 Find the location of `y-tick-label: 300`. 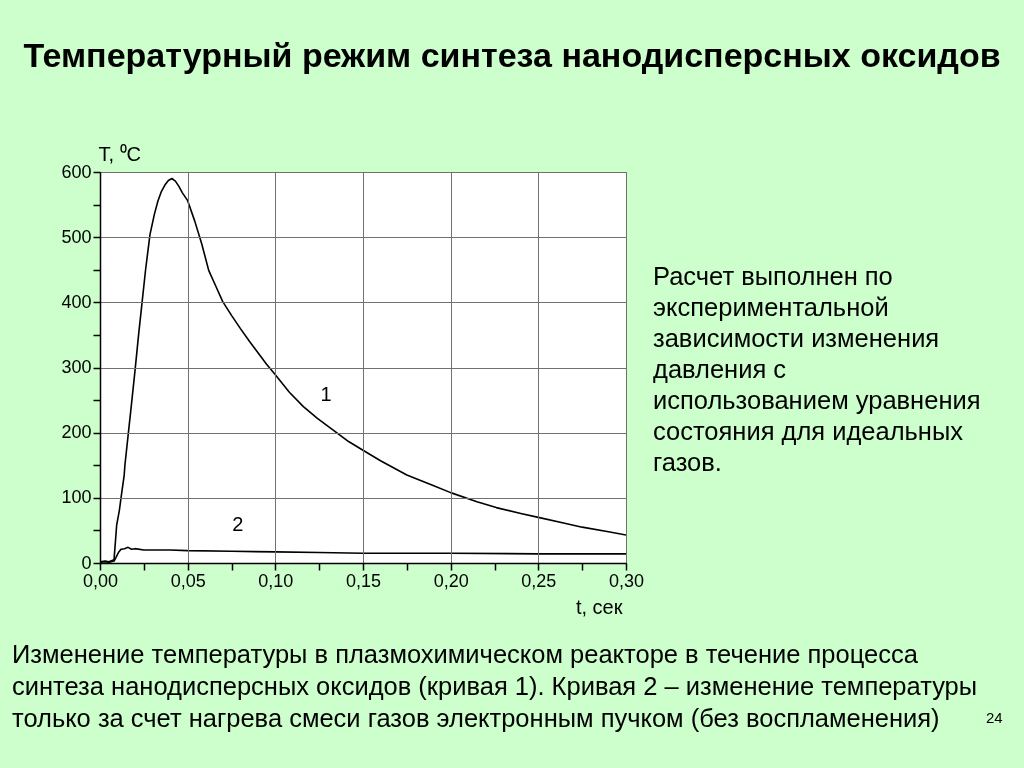

y-tick-label: 300 is located at coordinates (76, 367).